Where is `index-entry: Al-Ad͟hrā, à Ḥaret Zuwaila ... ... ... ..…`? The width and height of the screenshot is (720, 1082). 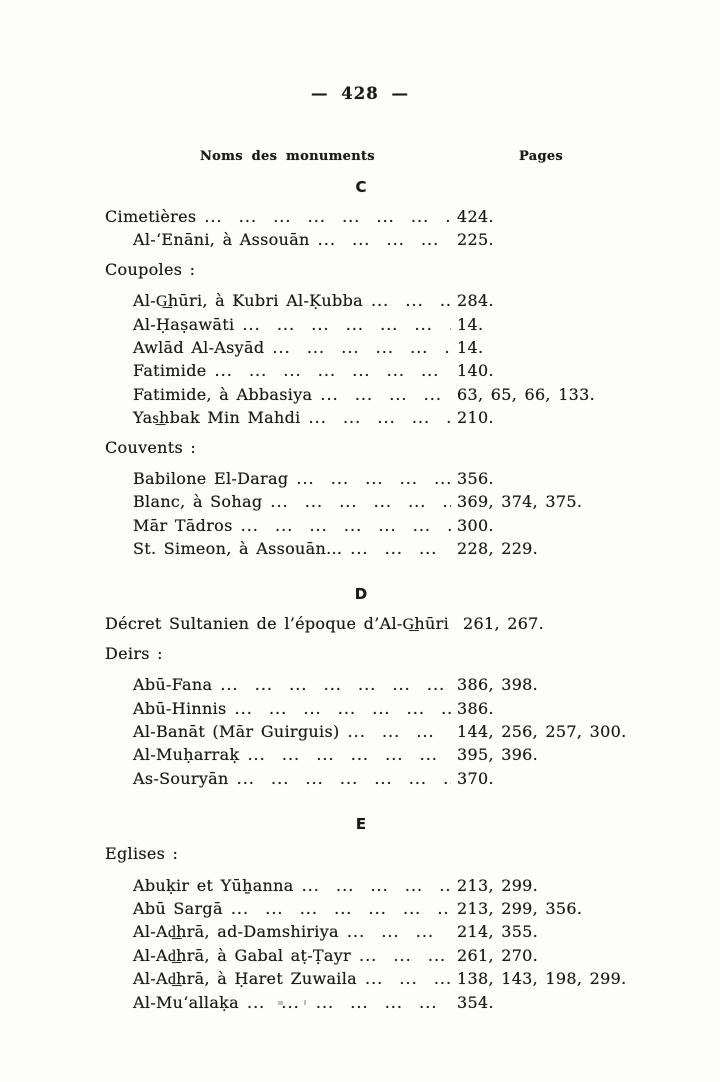 index-entry: Al-Ad͟hrā, à Ḥaret Zuwaila ... ... ... ..… is located at coordinates (369, 978).